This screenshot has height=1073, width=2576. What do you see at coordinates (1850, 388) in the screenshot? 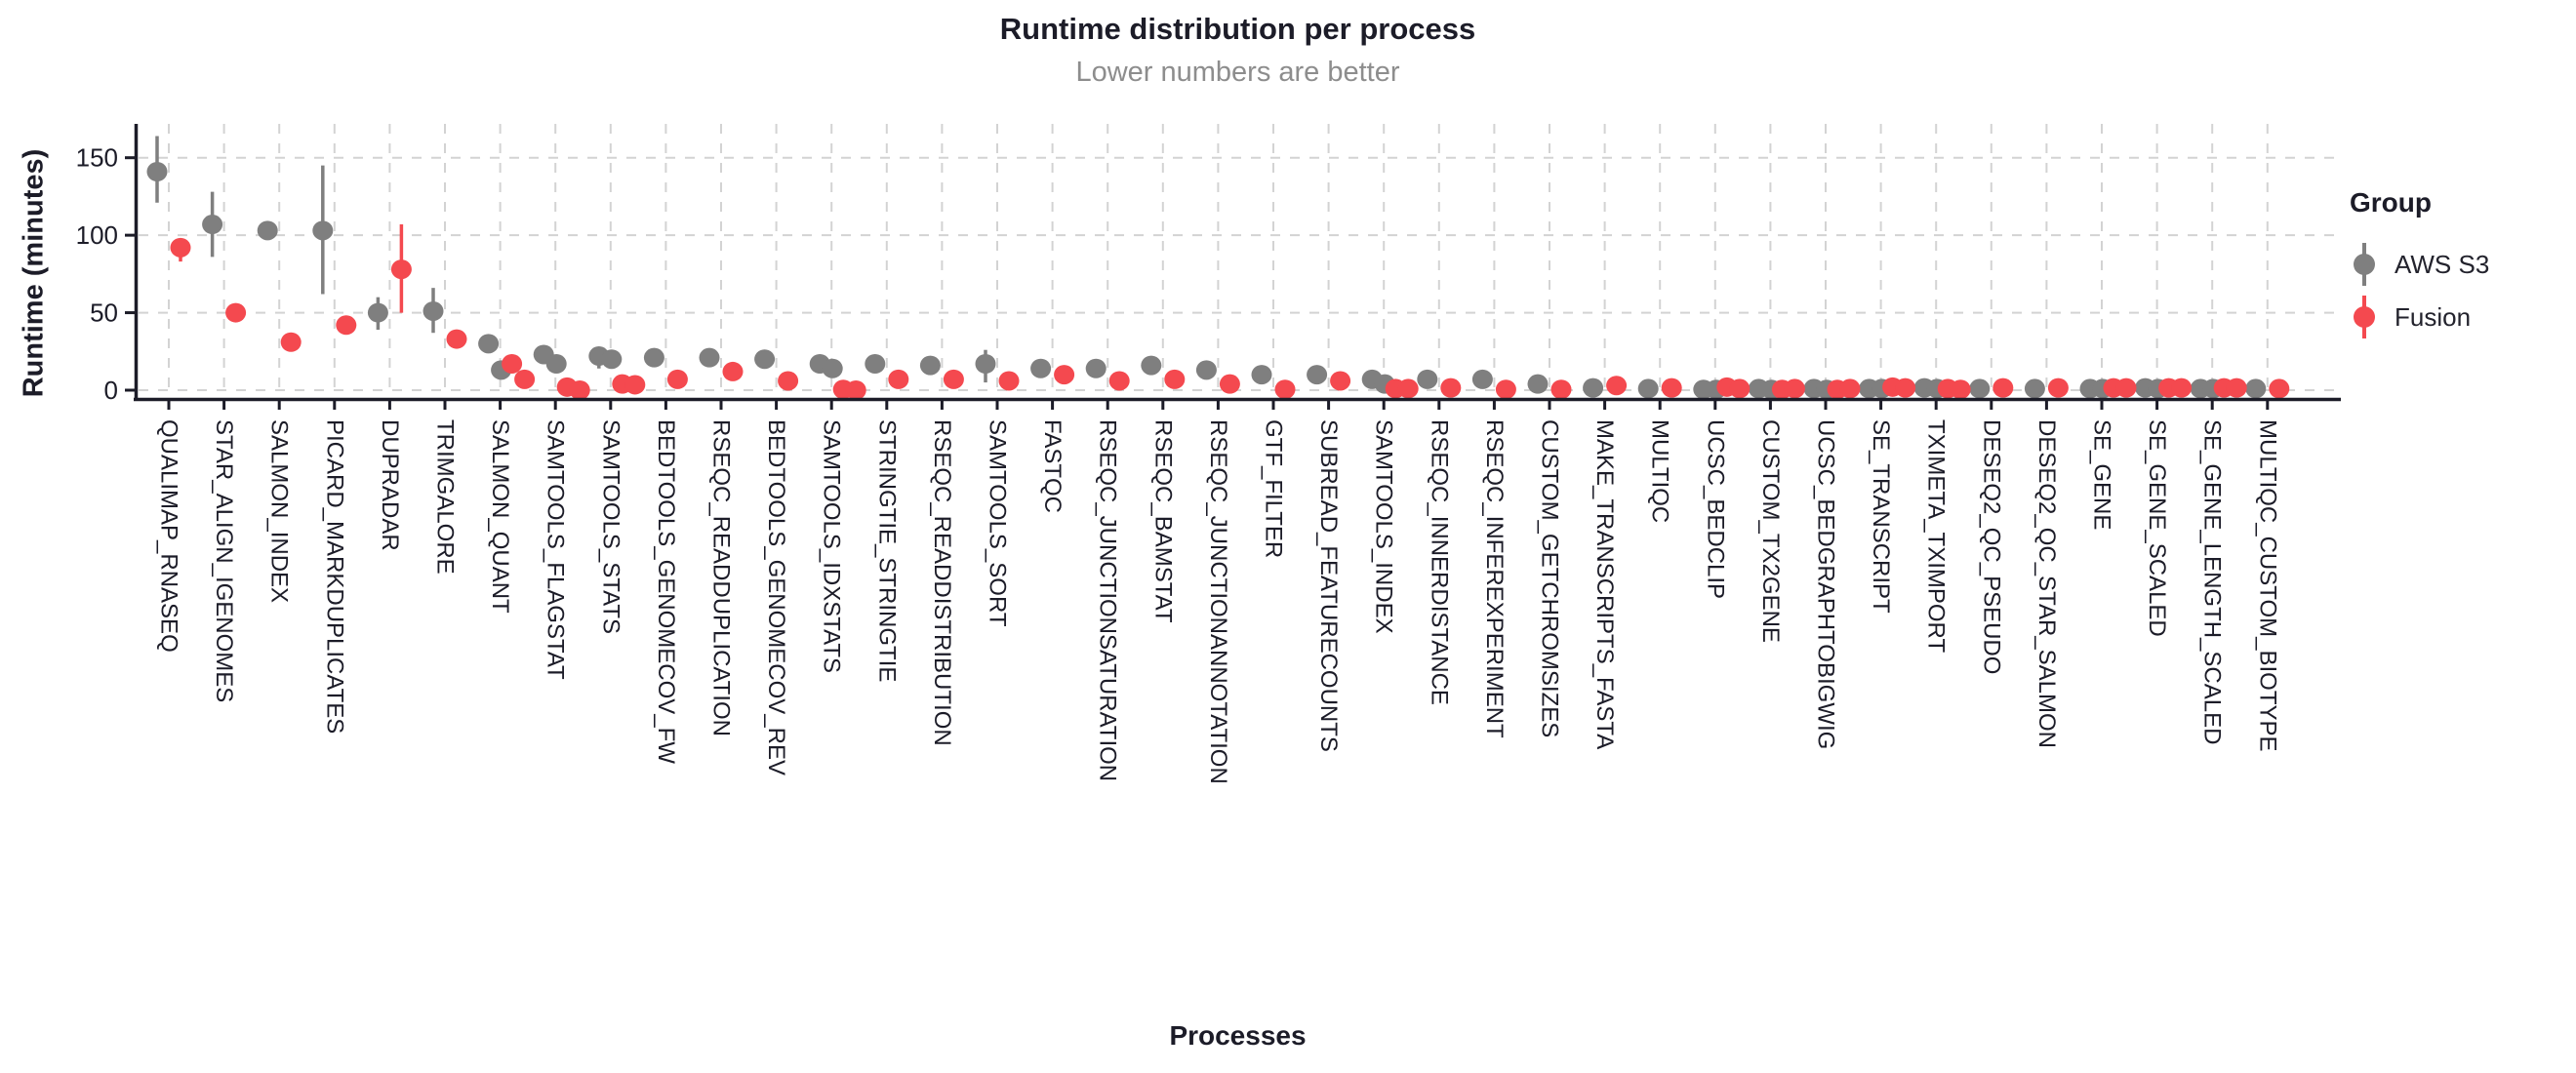
I see `point2-fusion-UCSC_BEDGRAPHTOBIGWIG` at bounding box center [1850, 388].